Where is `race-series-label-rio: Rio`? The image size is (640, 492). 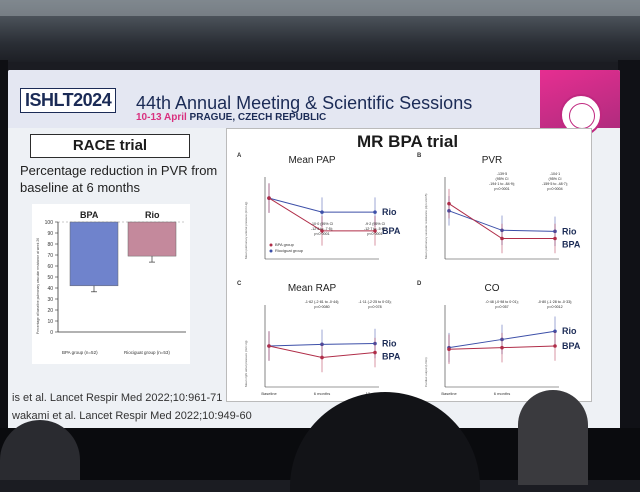 race-series-label-rio: Rio is located at coordinates (152, 215).